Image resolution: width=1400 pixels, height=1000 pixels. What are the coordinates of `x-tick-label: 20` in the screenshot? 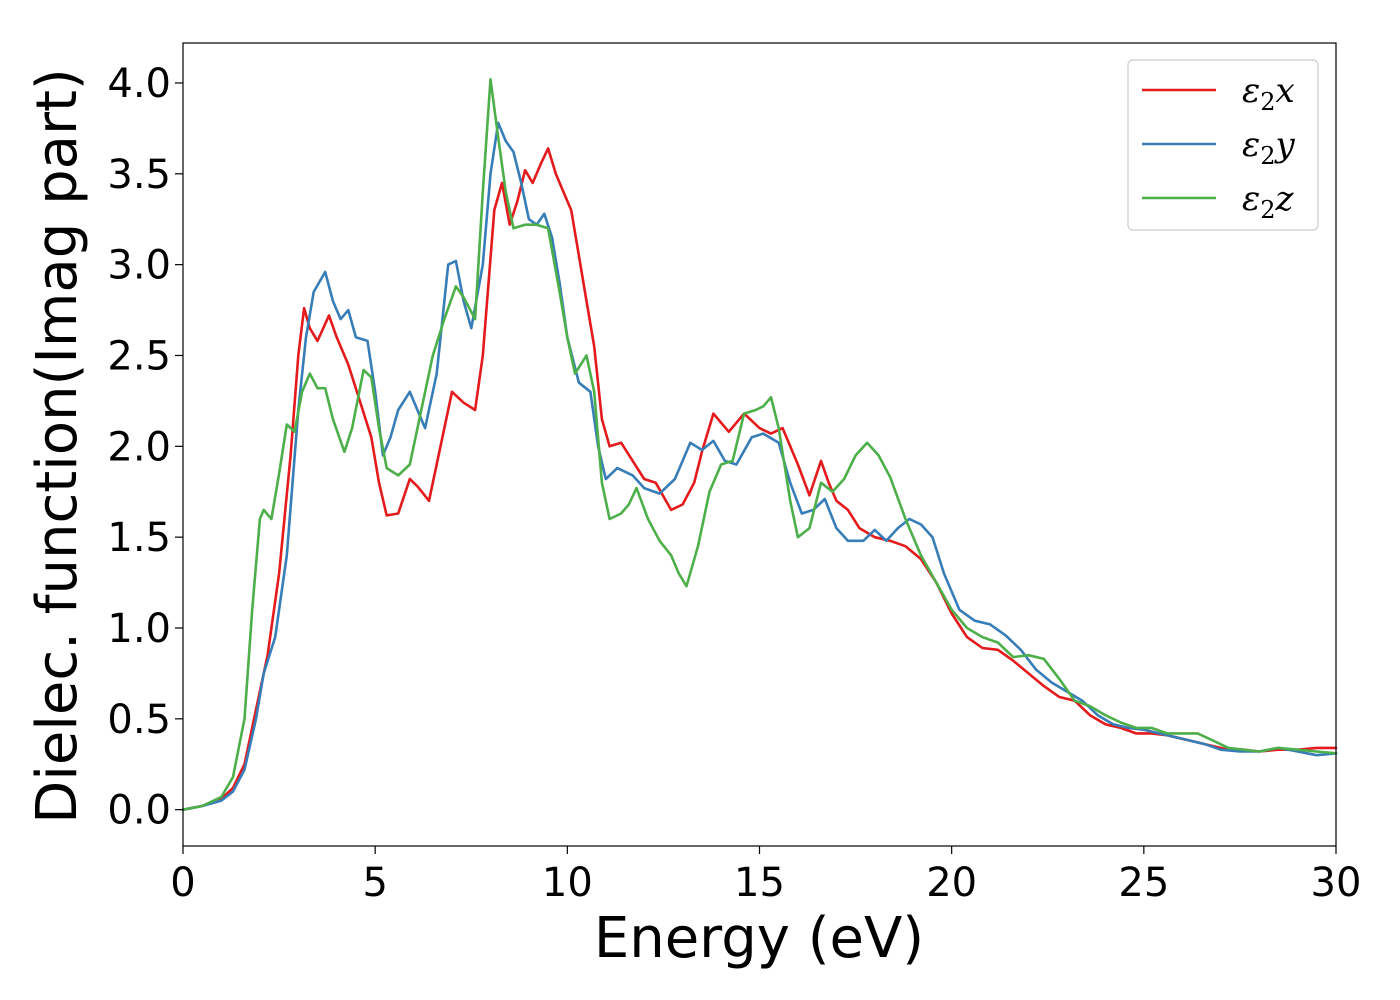 It's located at (951, 883).